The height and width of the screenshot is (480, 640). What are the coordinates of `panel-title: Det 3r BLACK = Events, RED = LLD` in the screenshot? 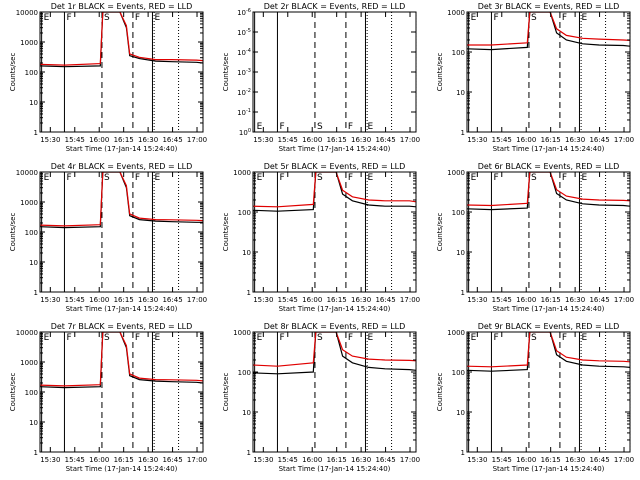 It's located at (549, 6).